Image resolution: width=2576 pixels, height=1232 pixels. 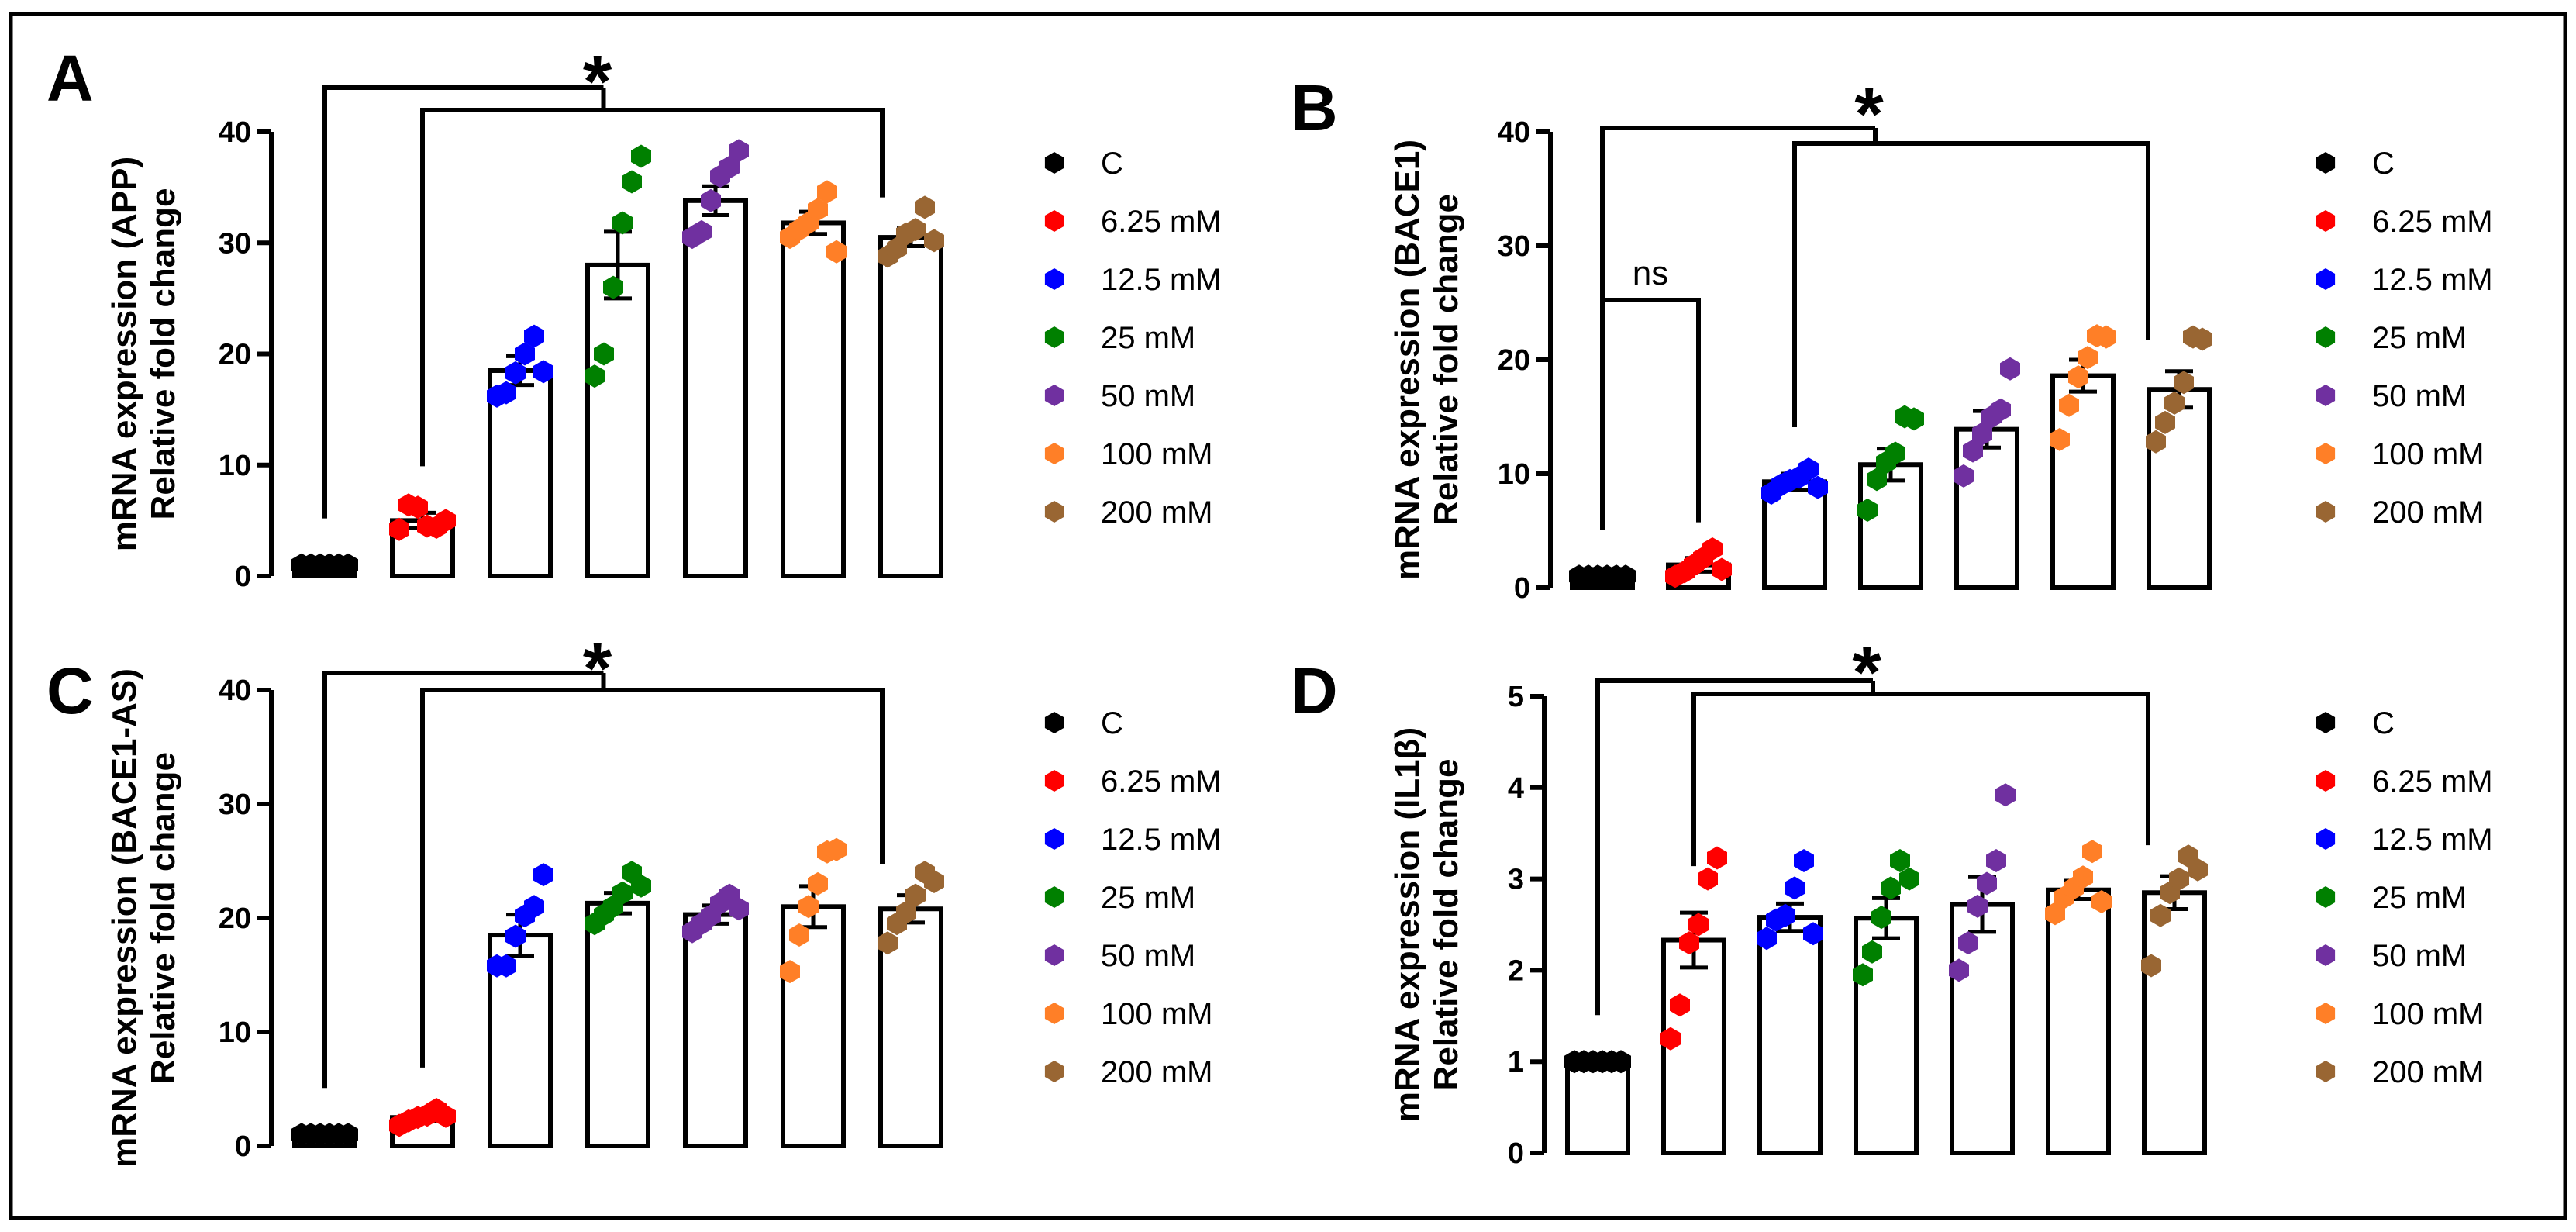 I want to click on legend-item: 100 mM, so click(x=2400, y=1014).